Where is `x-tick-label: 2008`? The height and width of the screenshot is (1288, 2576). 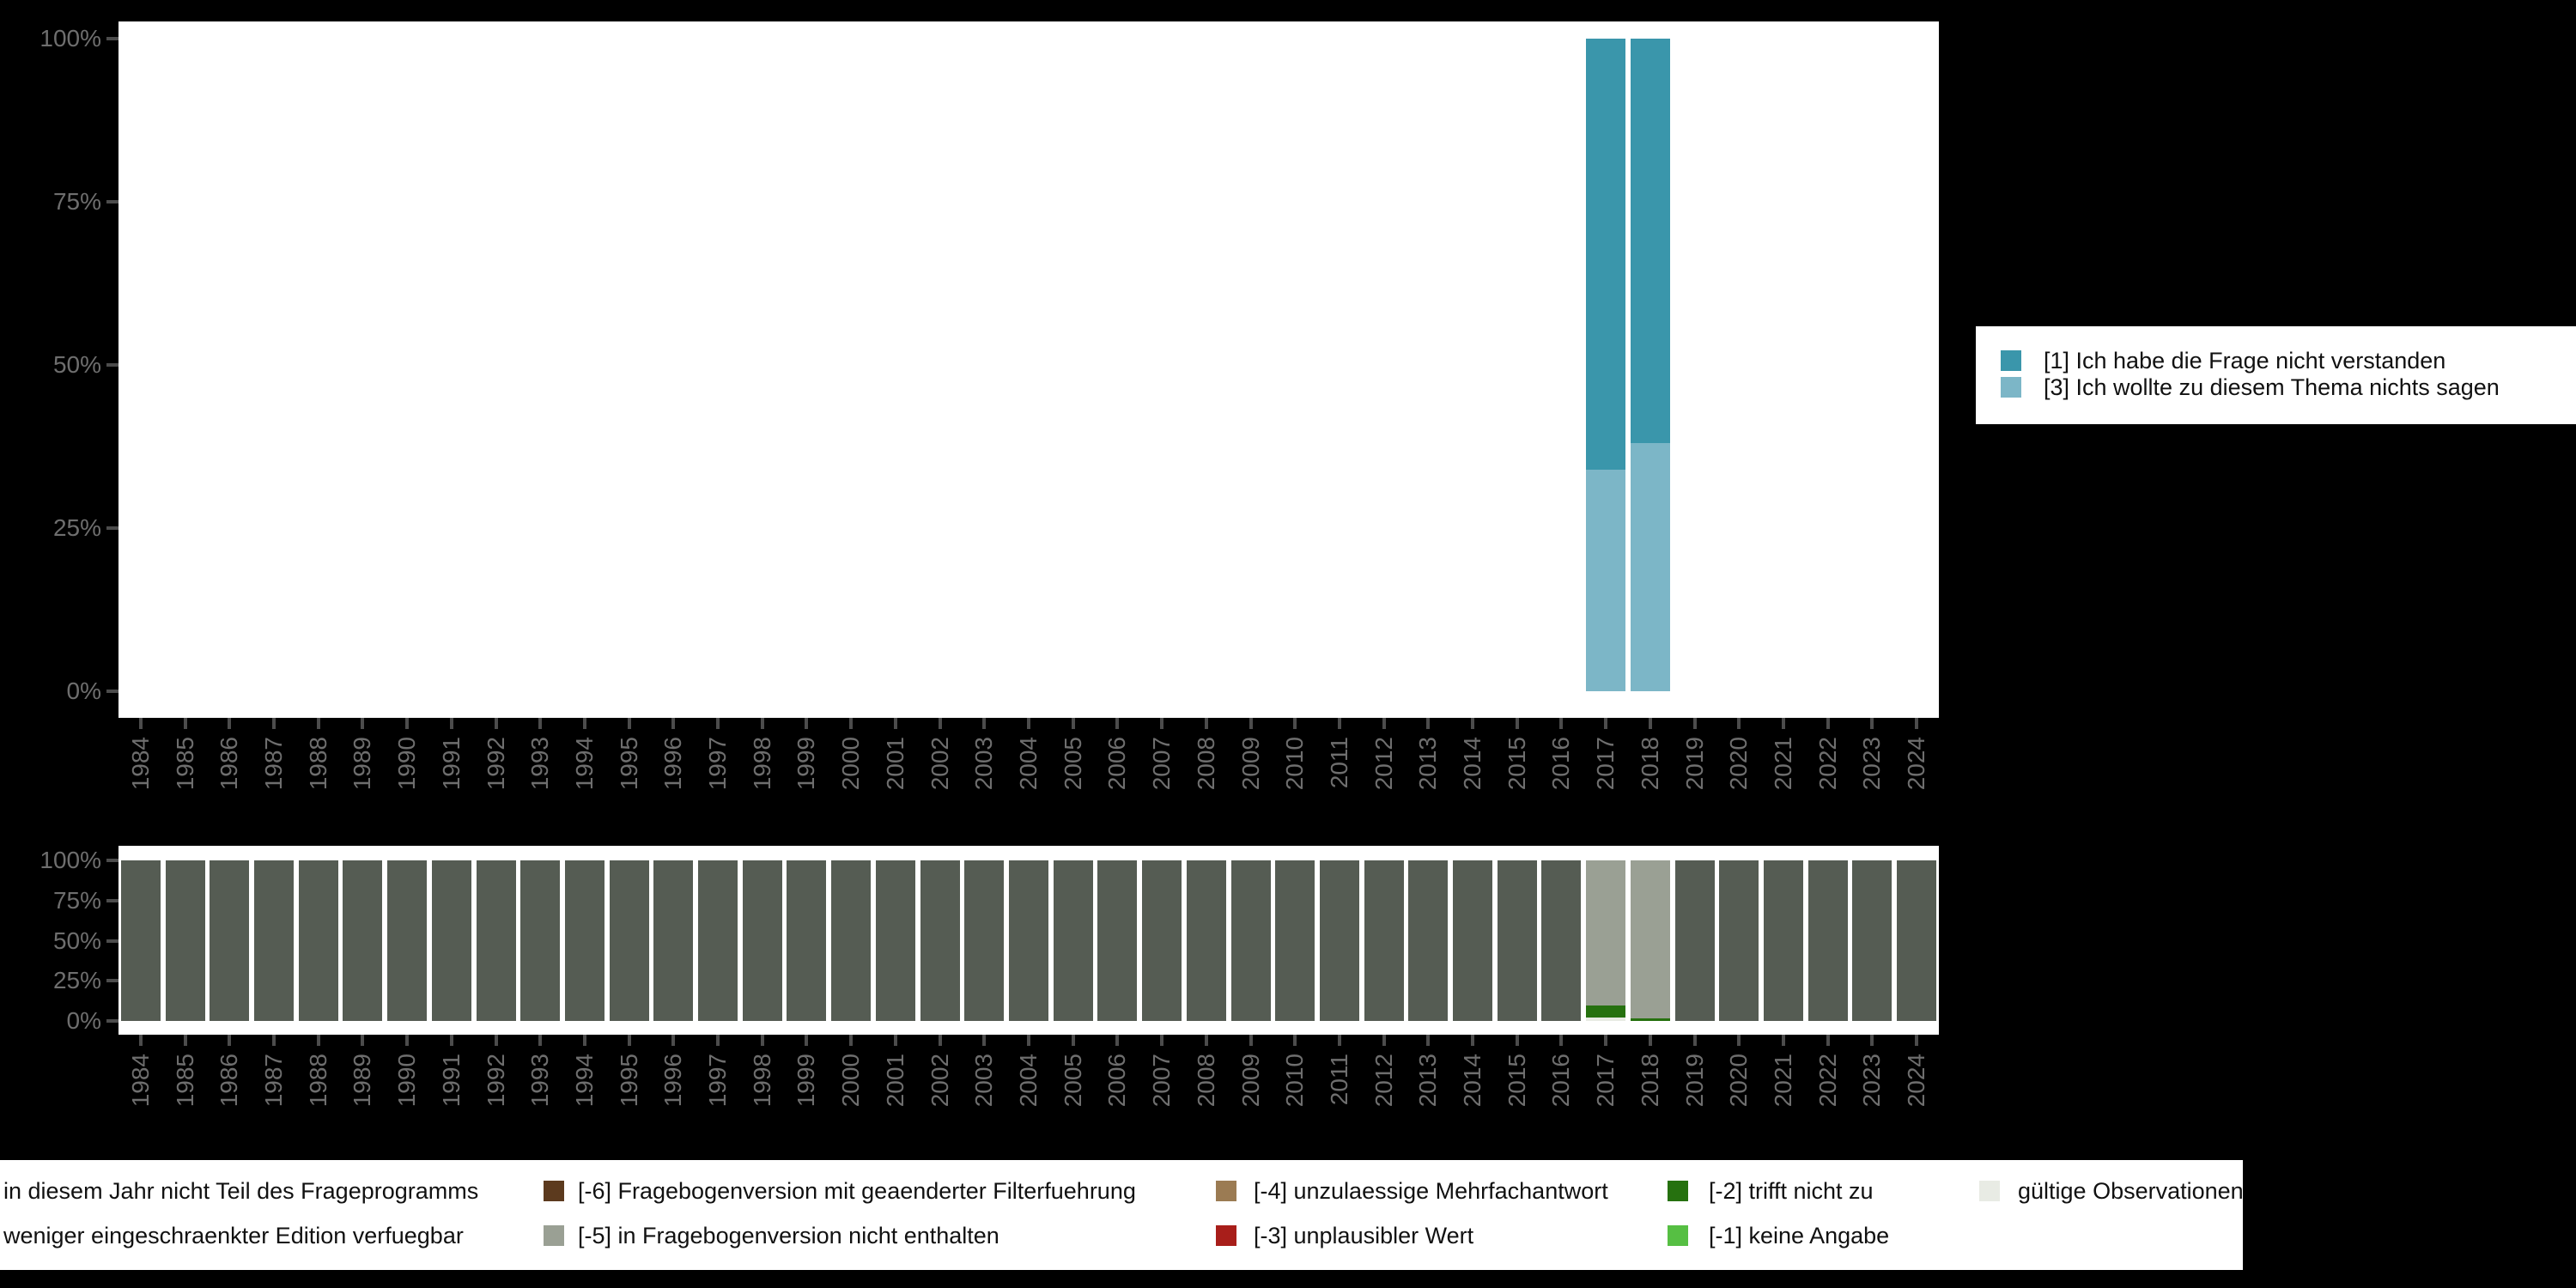
x-tick-label: 2008 is located at coordinates (1206, 764).